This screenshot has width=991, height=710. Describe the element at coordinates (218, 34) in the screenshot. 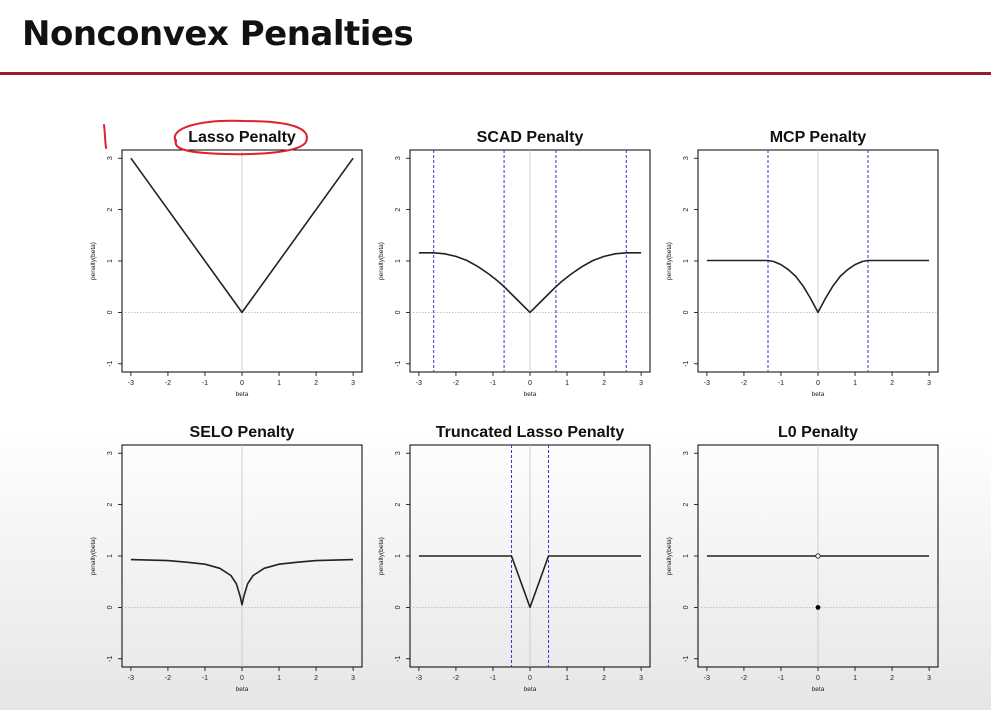

I see `slide-title: Nonconvex Penalties` at that location.